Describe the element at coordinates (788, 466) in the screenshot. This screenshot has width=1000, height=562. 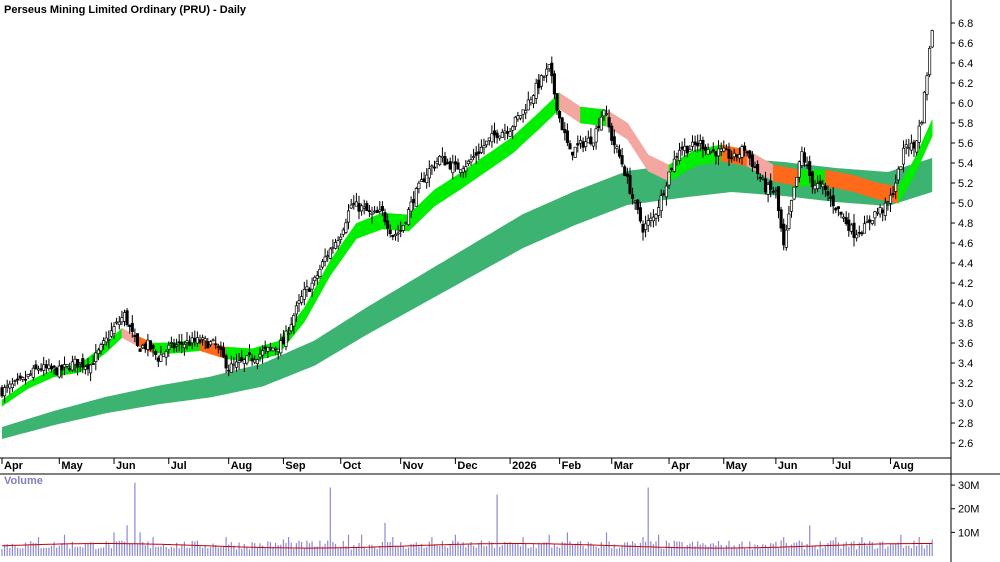
I see `month-label: Jun` at that location.